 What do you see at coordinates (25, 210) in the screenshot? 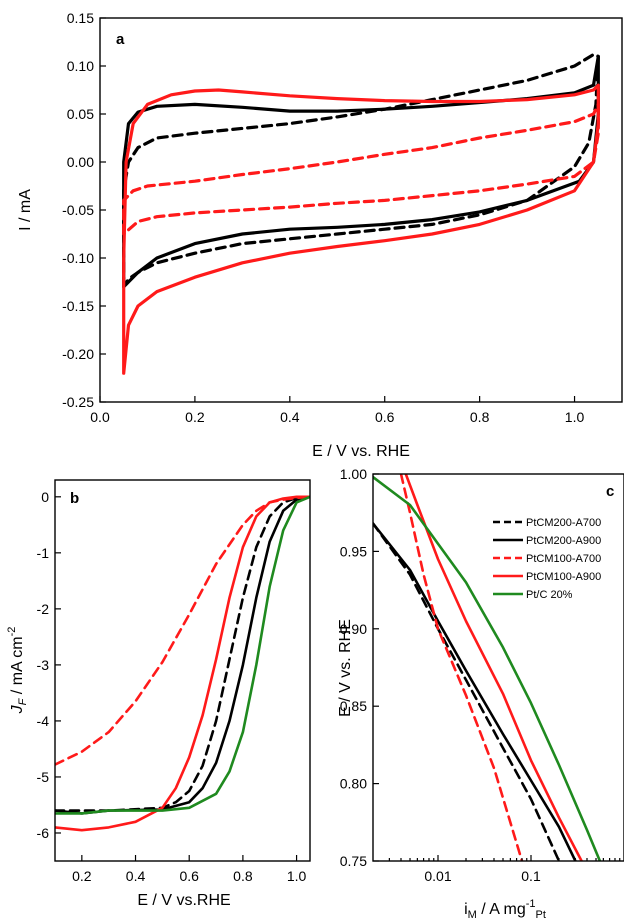
I see `panel-a-y-axis-title: I / mA` at bounding box center [25, 210].